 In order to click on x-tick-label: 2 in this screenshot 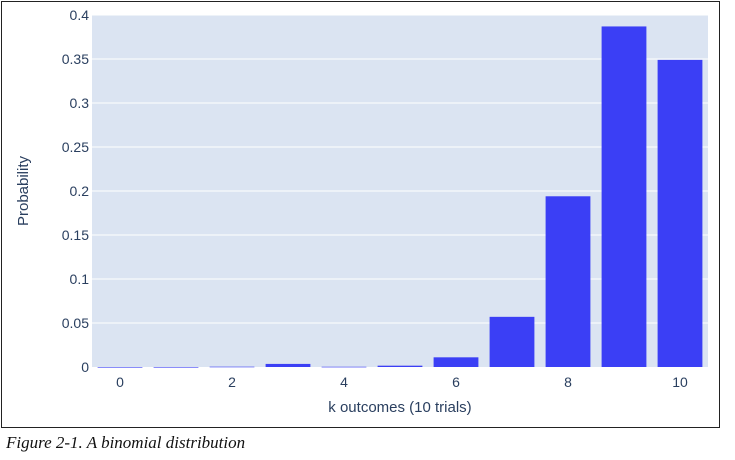, I will do `click(232, 382)`.